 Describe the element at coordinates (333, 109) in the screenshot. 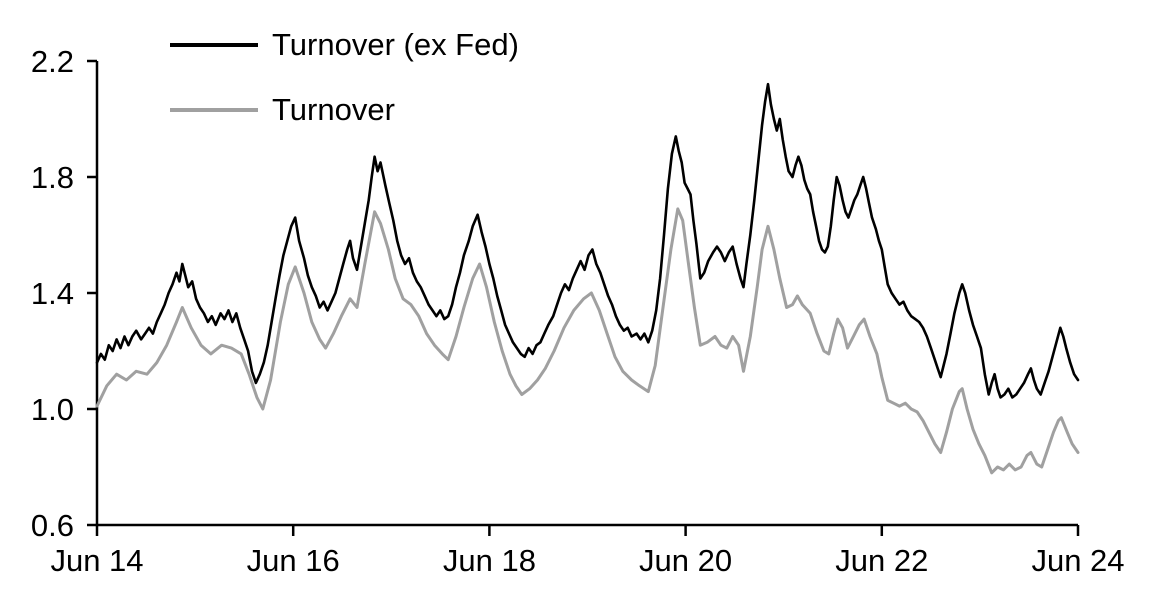

I see `legend-label-turnover: Turnover` at that location.